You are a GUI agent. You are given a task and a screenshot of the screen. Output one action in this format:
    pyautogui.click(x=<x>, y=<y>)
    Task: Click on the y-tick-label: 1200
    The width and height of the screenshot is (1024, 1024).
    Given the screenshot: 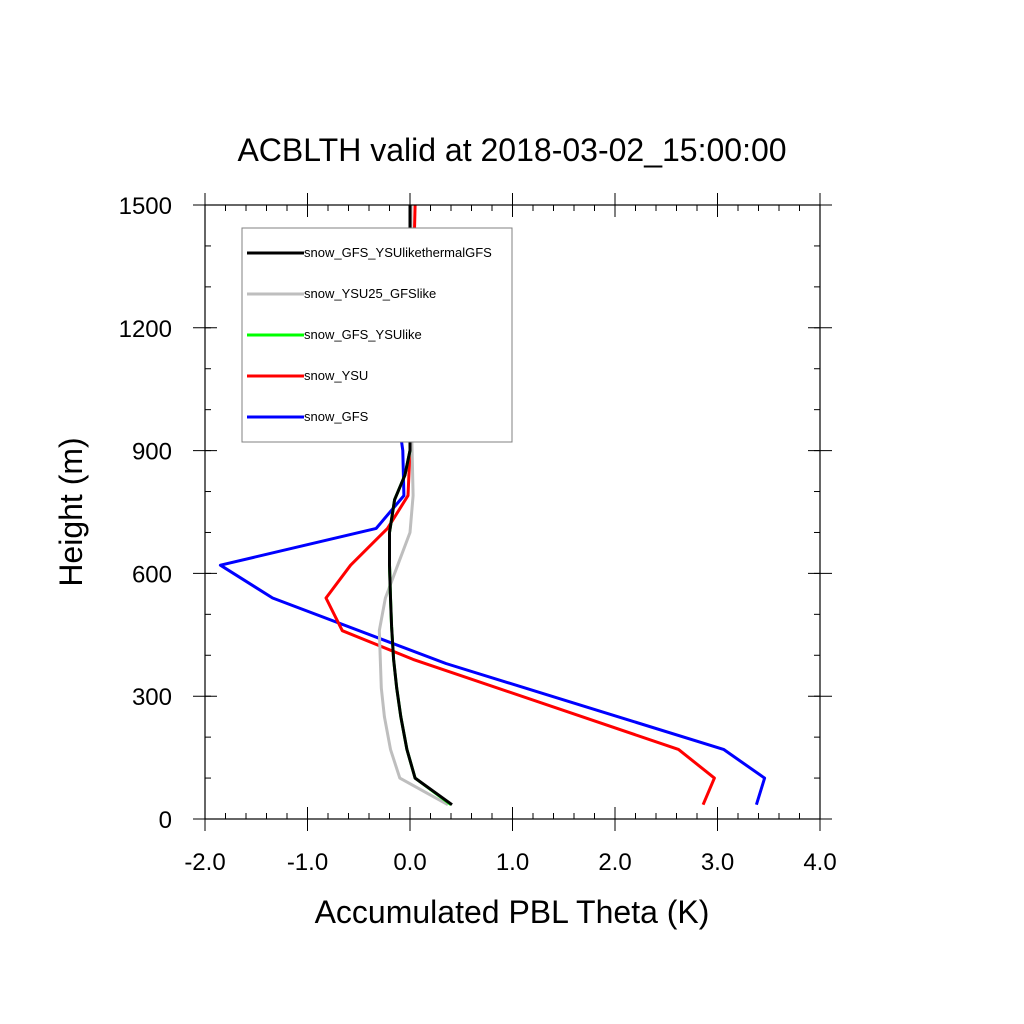 What is the action you would take?
    pyautogui.click(x=145, y=329)
    